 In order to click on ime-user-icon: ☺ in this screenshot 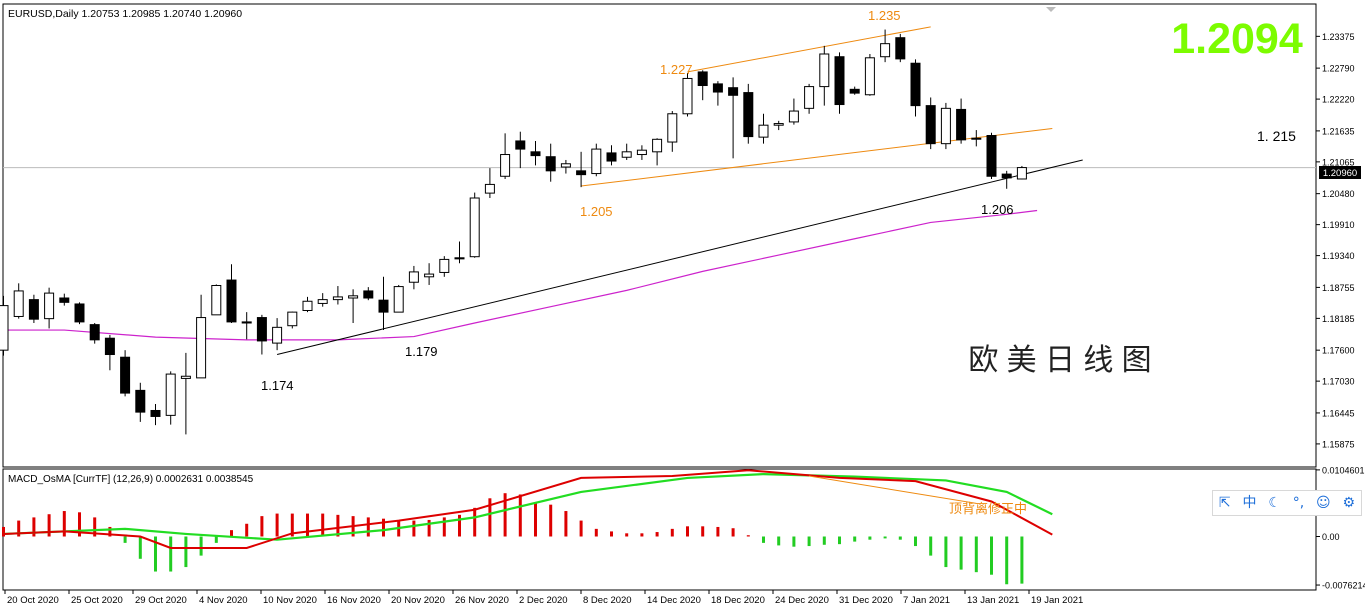, I will do `click(1323, 503)`.